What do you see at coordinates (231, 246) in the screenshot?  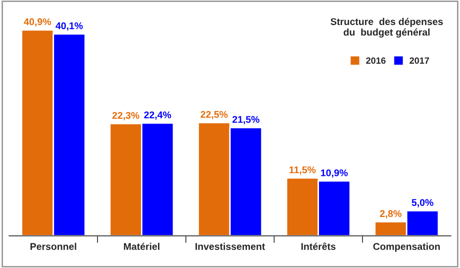 I see `x-tick-label: Investissement` at bounding box center [231, 246].